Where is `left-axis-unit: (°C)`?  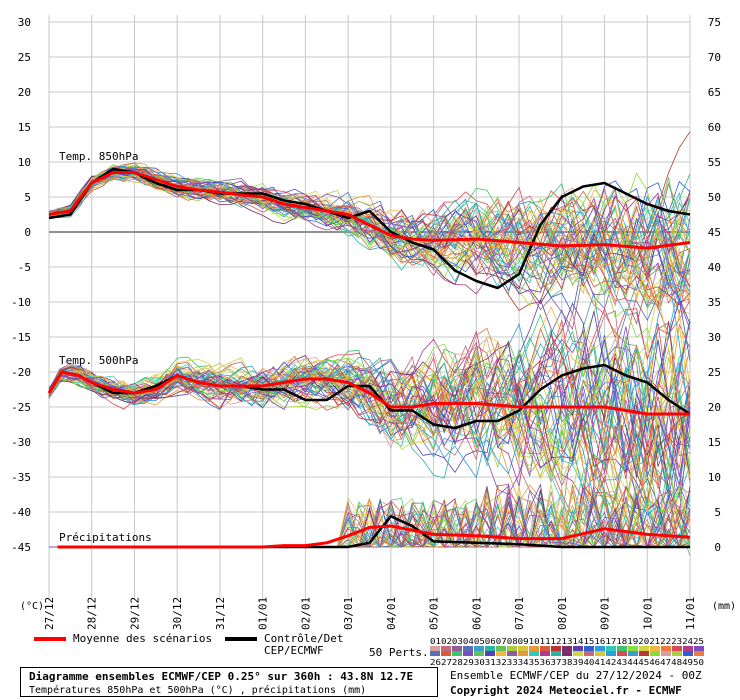
left-axis-unit: (°C) is located at coordinates (32, 606).